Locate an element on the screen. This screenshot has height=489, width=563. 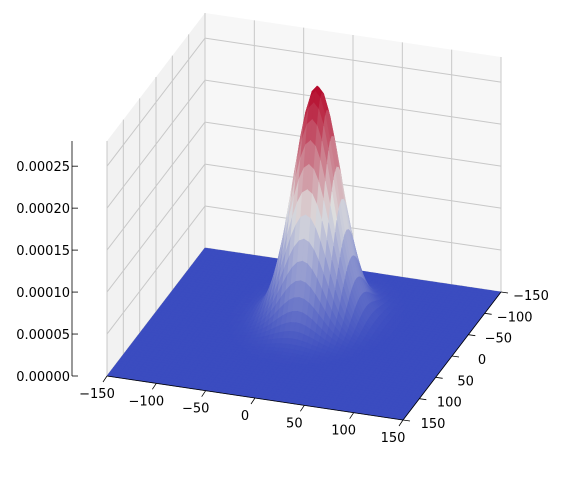
z-tick-label: 0.00020 is located at coordinates (43, 209).